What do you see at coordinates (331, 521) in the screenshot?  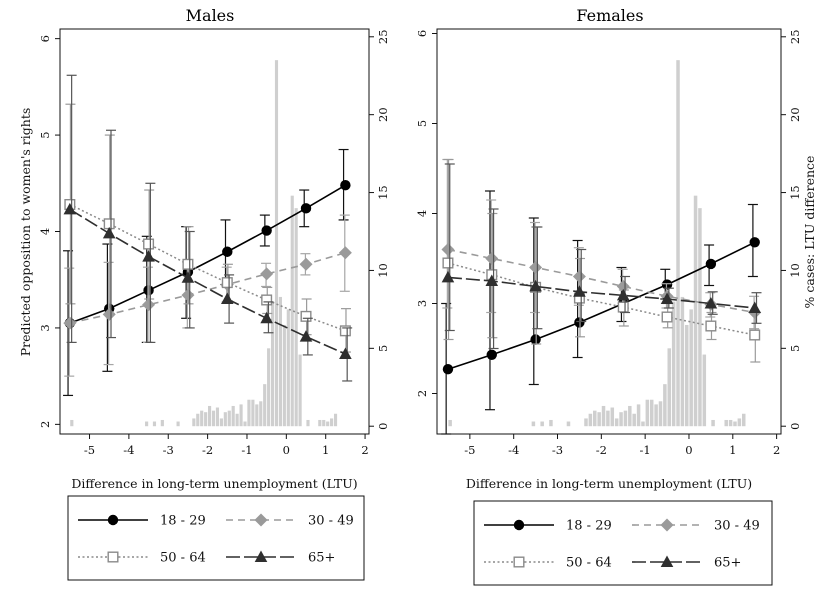 I see `legend-label: 30 - 49` at bounding box center [331, 521].